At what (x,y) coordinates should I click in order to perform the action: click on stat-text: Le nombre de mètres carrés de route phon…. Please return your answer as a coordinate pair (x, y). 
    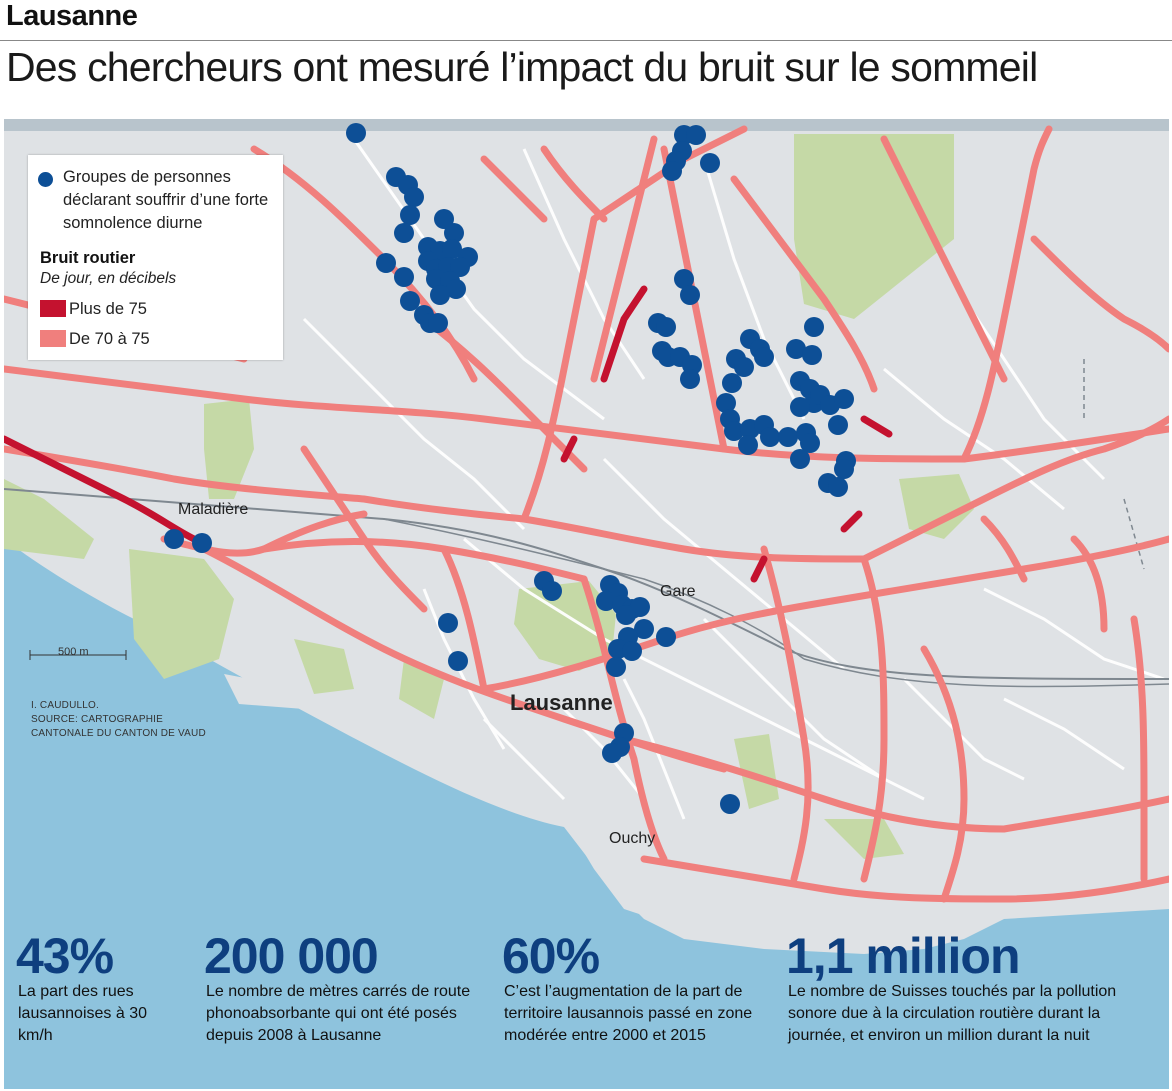
    Looking at the image, I should click on (338, 1013).